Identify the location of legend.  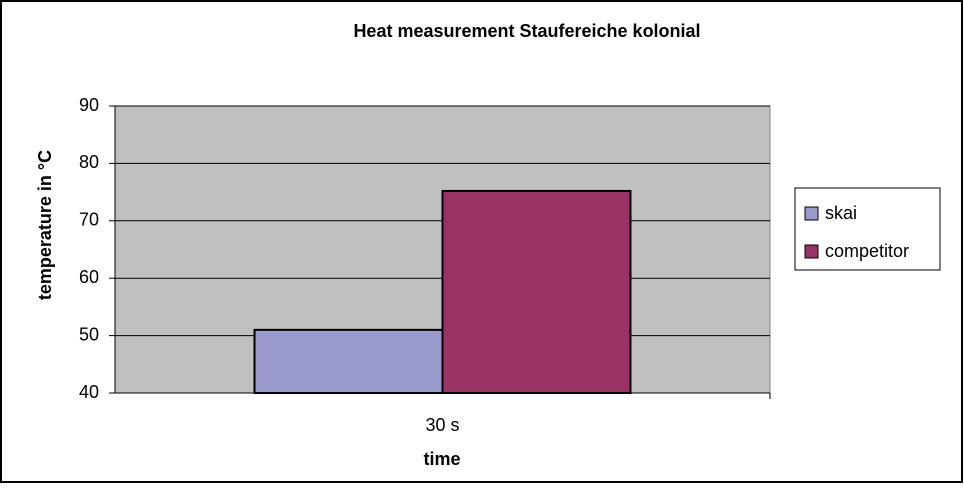
(867, 229).